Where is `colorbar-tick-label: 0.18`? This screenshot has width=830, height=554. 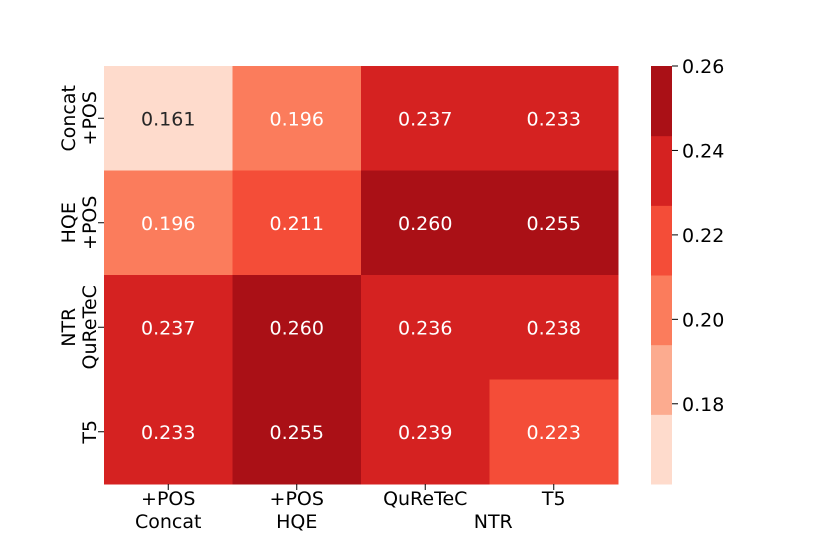 colorbar-tick-label: 0.18 is located at coordinates (703, 405).